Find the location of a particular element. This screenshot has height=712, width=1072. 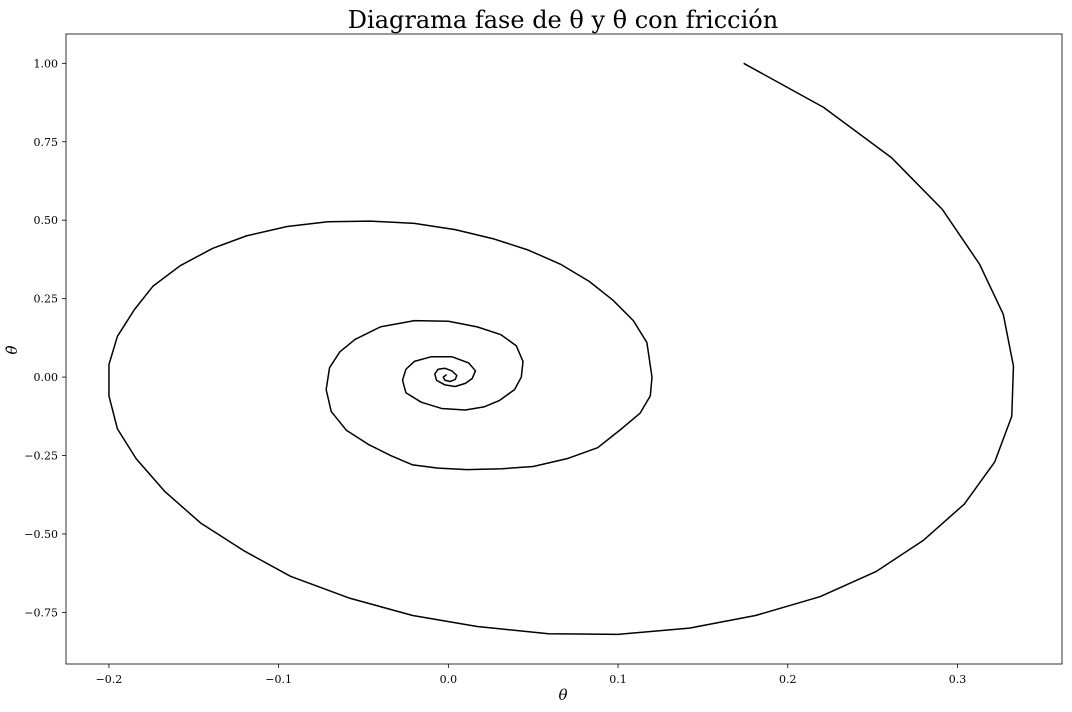

y-tick-label: 0.25 is located at coordinates (46, 299).